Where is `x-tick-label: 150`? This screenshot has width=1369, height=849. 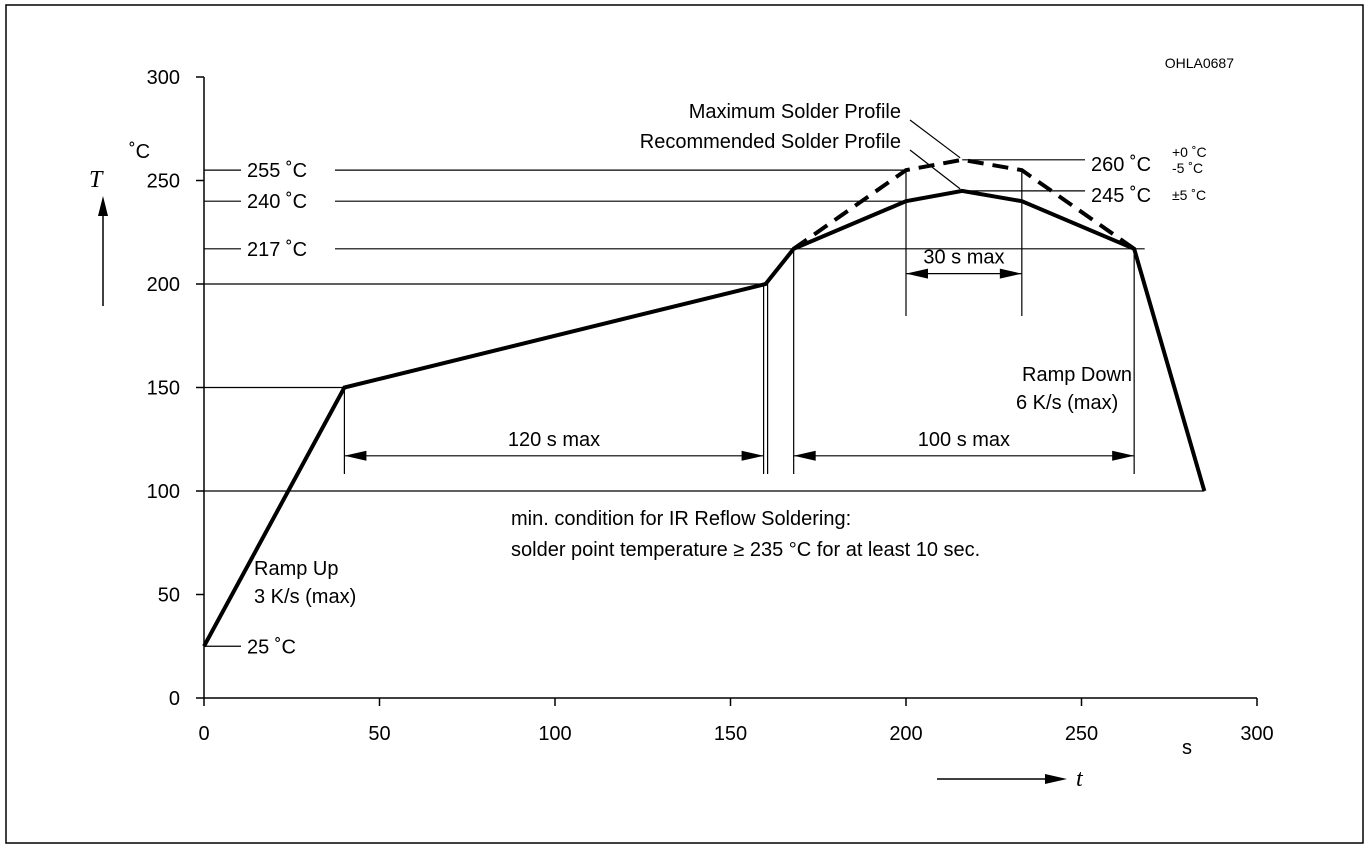
x-tick-label: 150 is located at coordinates (730, 734).